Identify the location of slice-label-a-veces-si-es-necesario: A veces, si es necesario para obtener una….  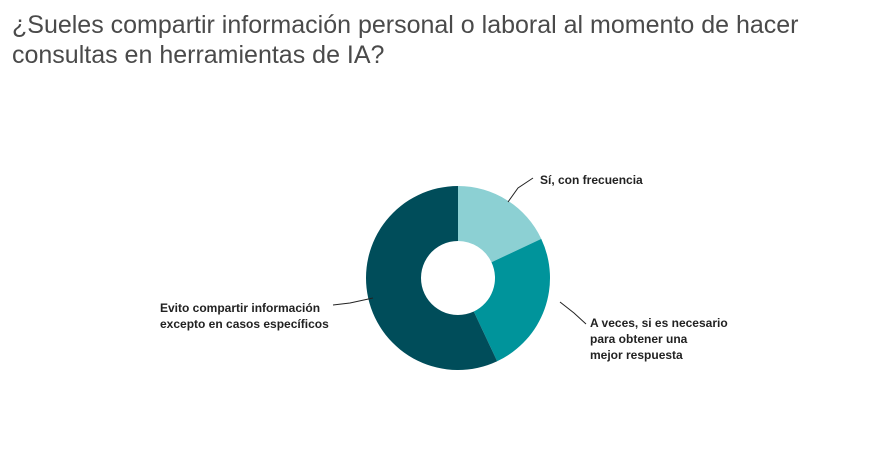
(659, 339).